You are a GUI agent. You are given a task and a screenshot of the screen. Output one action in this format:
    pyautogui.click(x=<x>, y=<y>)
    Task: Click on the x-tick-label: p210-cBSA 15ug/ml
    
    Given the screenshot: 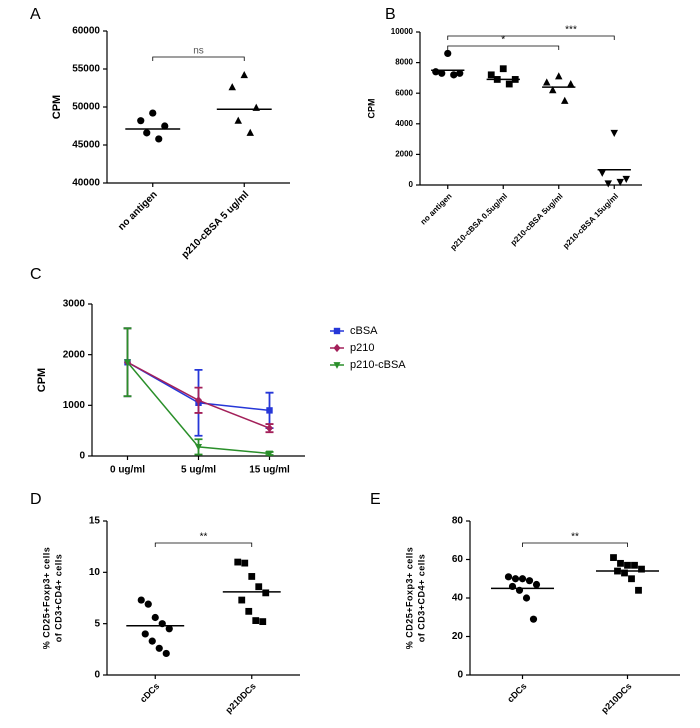 What is the action you would take?
    pyautogui.click(x=590, y=221)
    